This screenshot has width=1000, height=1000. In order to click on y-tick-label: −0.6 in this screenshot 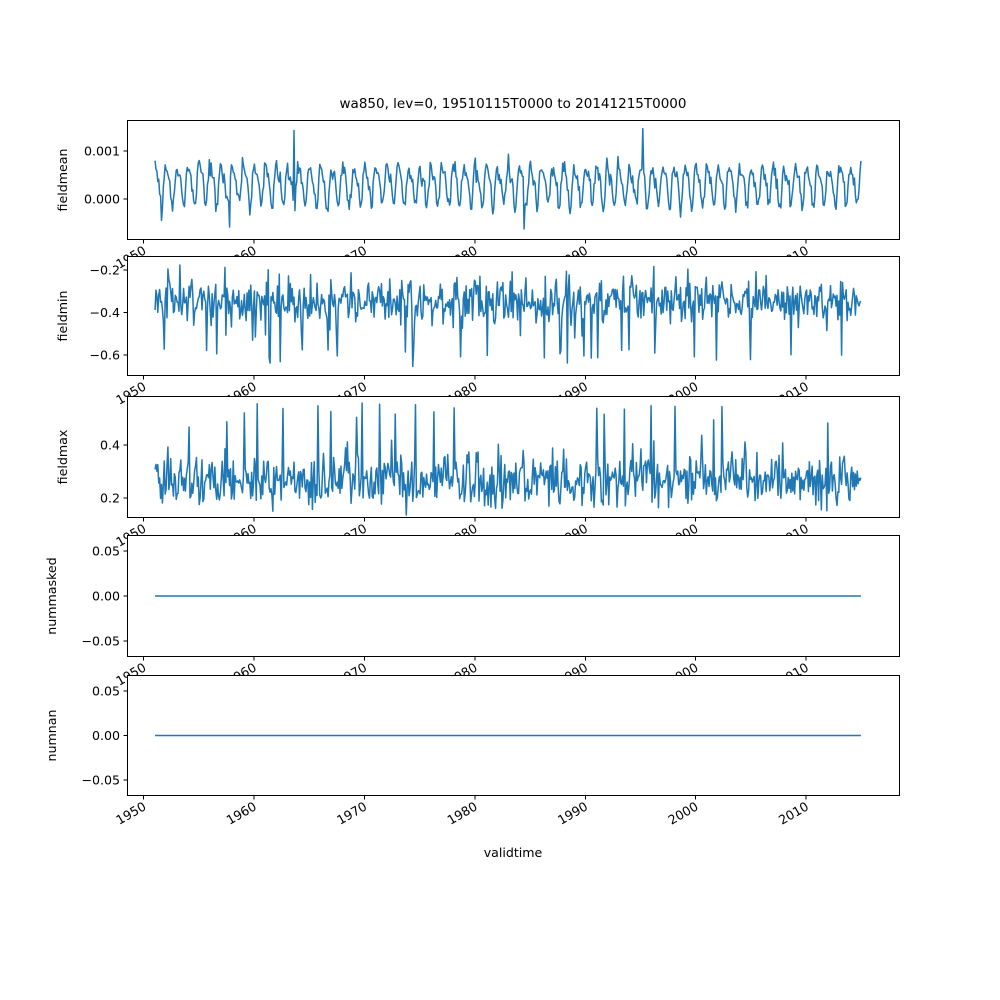, I will do `click(104, 354)`.